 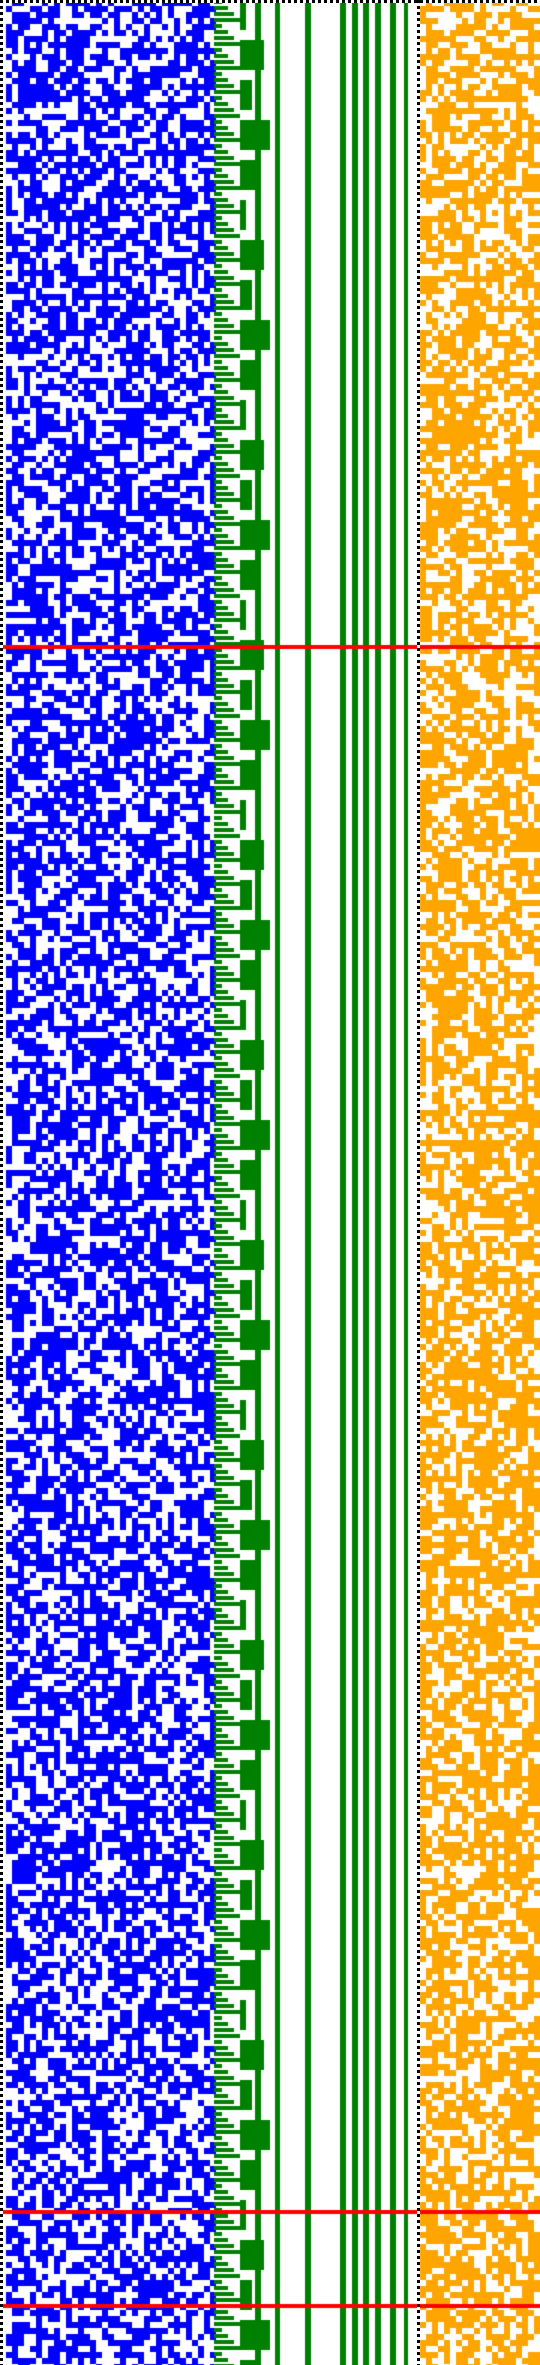 I want to click on middle-dotted-divider, so click(x=418, y=1182).